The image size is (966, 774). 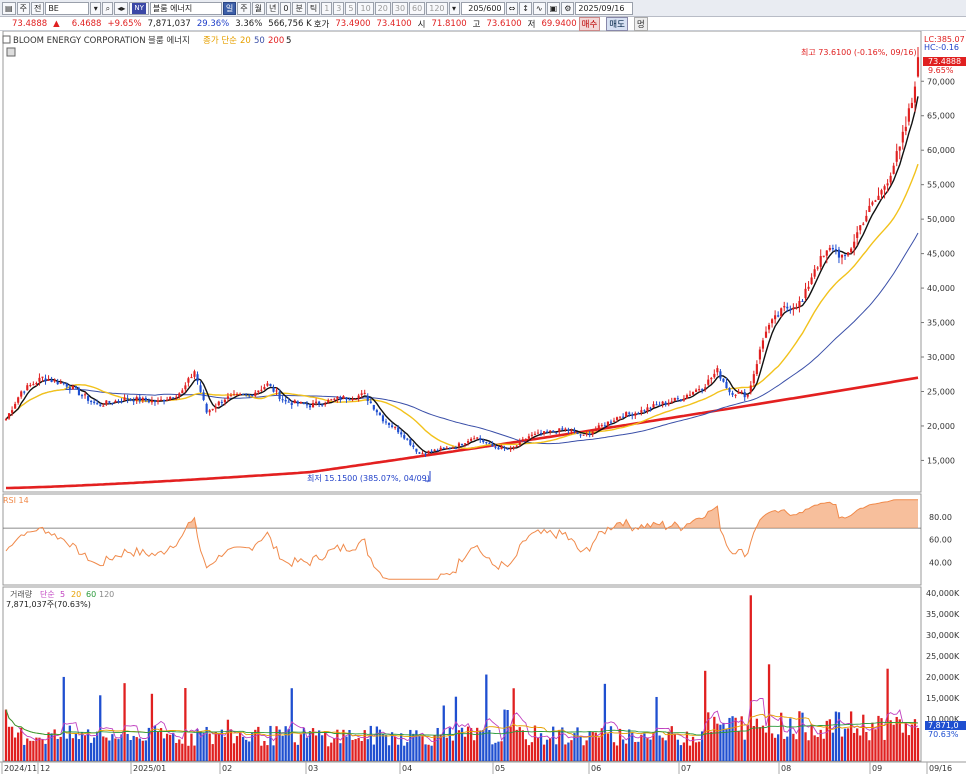 I want to click on volume-value: 7,871,037, so click(x=169, y=23).